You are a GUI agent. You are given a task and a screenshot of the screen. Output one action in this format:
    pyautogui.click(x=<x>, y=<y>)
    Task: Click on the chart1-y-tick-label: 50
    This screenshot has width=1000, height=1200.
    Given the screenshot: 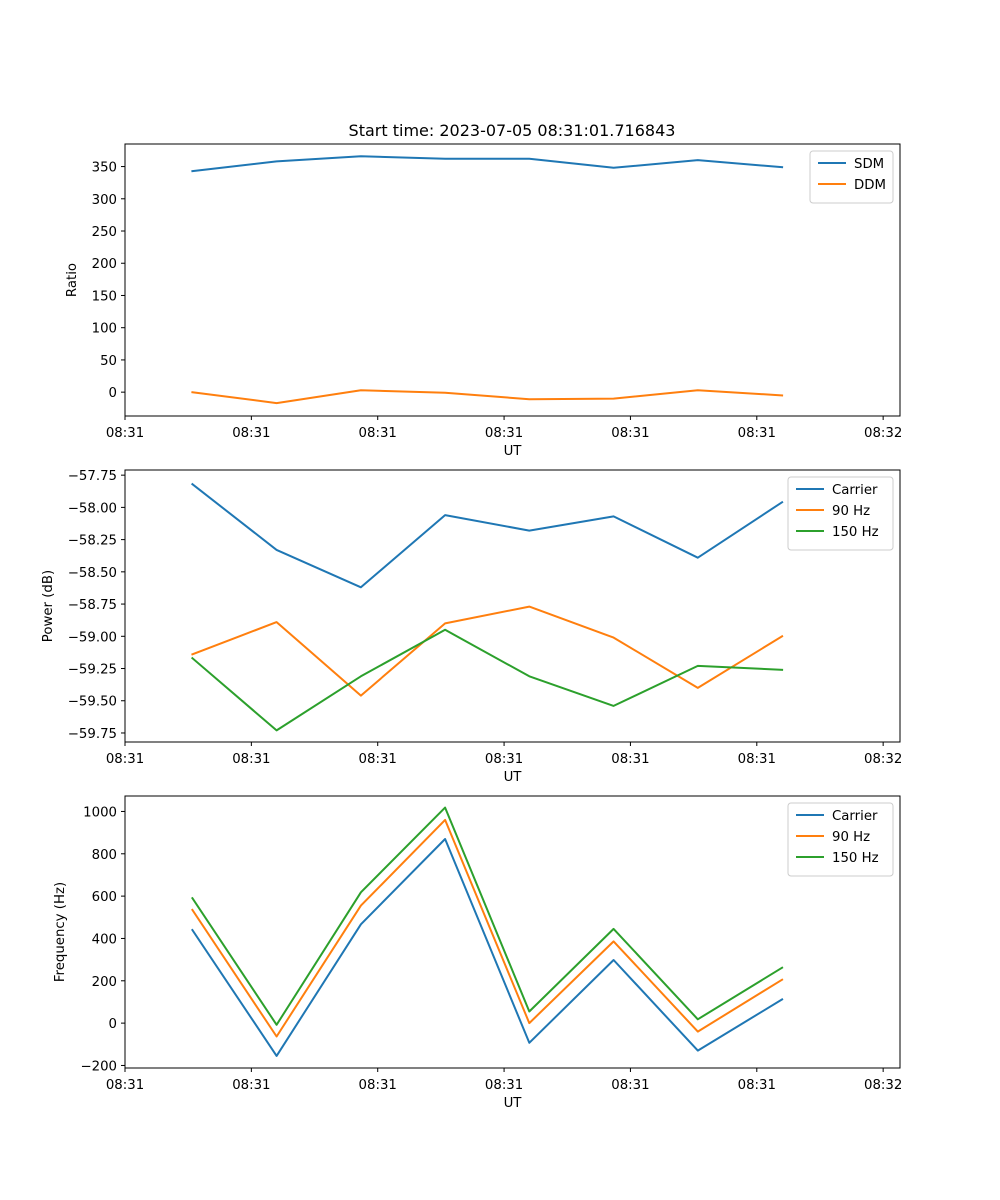 What is the action you would take?
    pyautogui.click(x=108, y=361)
    